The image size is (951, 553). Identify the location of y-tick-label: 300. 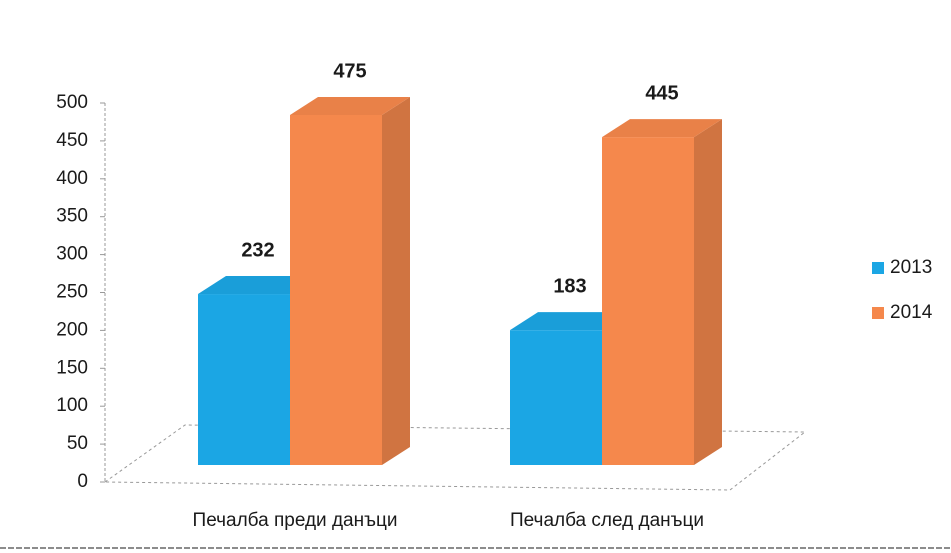
(72, 254).